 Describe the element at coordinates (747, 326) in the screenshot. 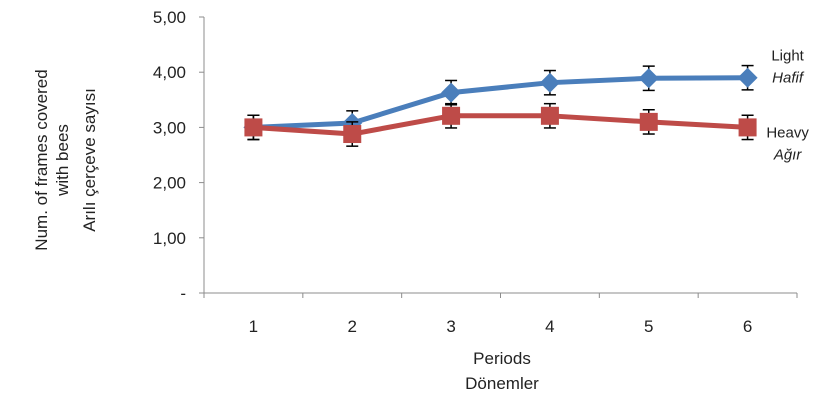

I see `x-tick-label: 6` at that location.